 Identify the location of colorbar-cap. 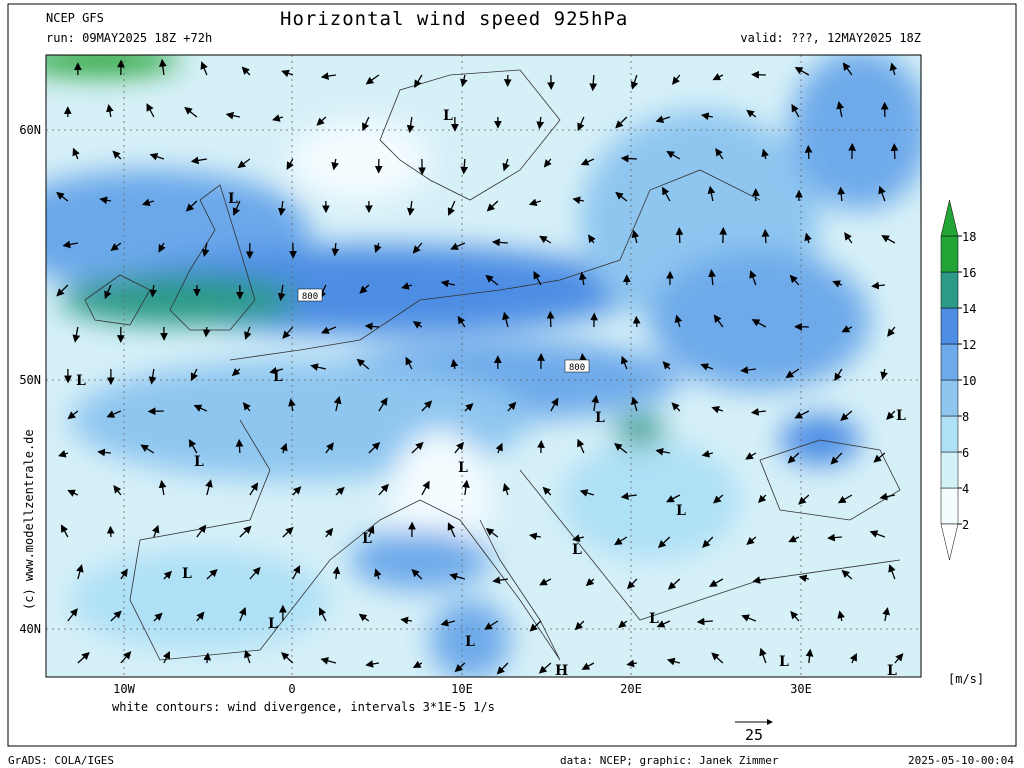
(949, 218).